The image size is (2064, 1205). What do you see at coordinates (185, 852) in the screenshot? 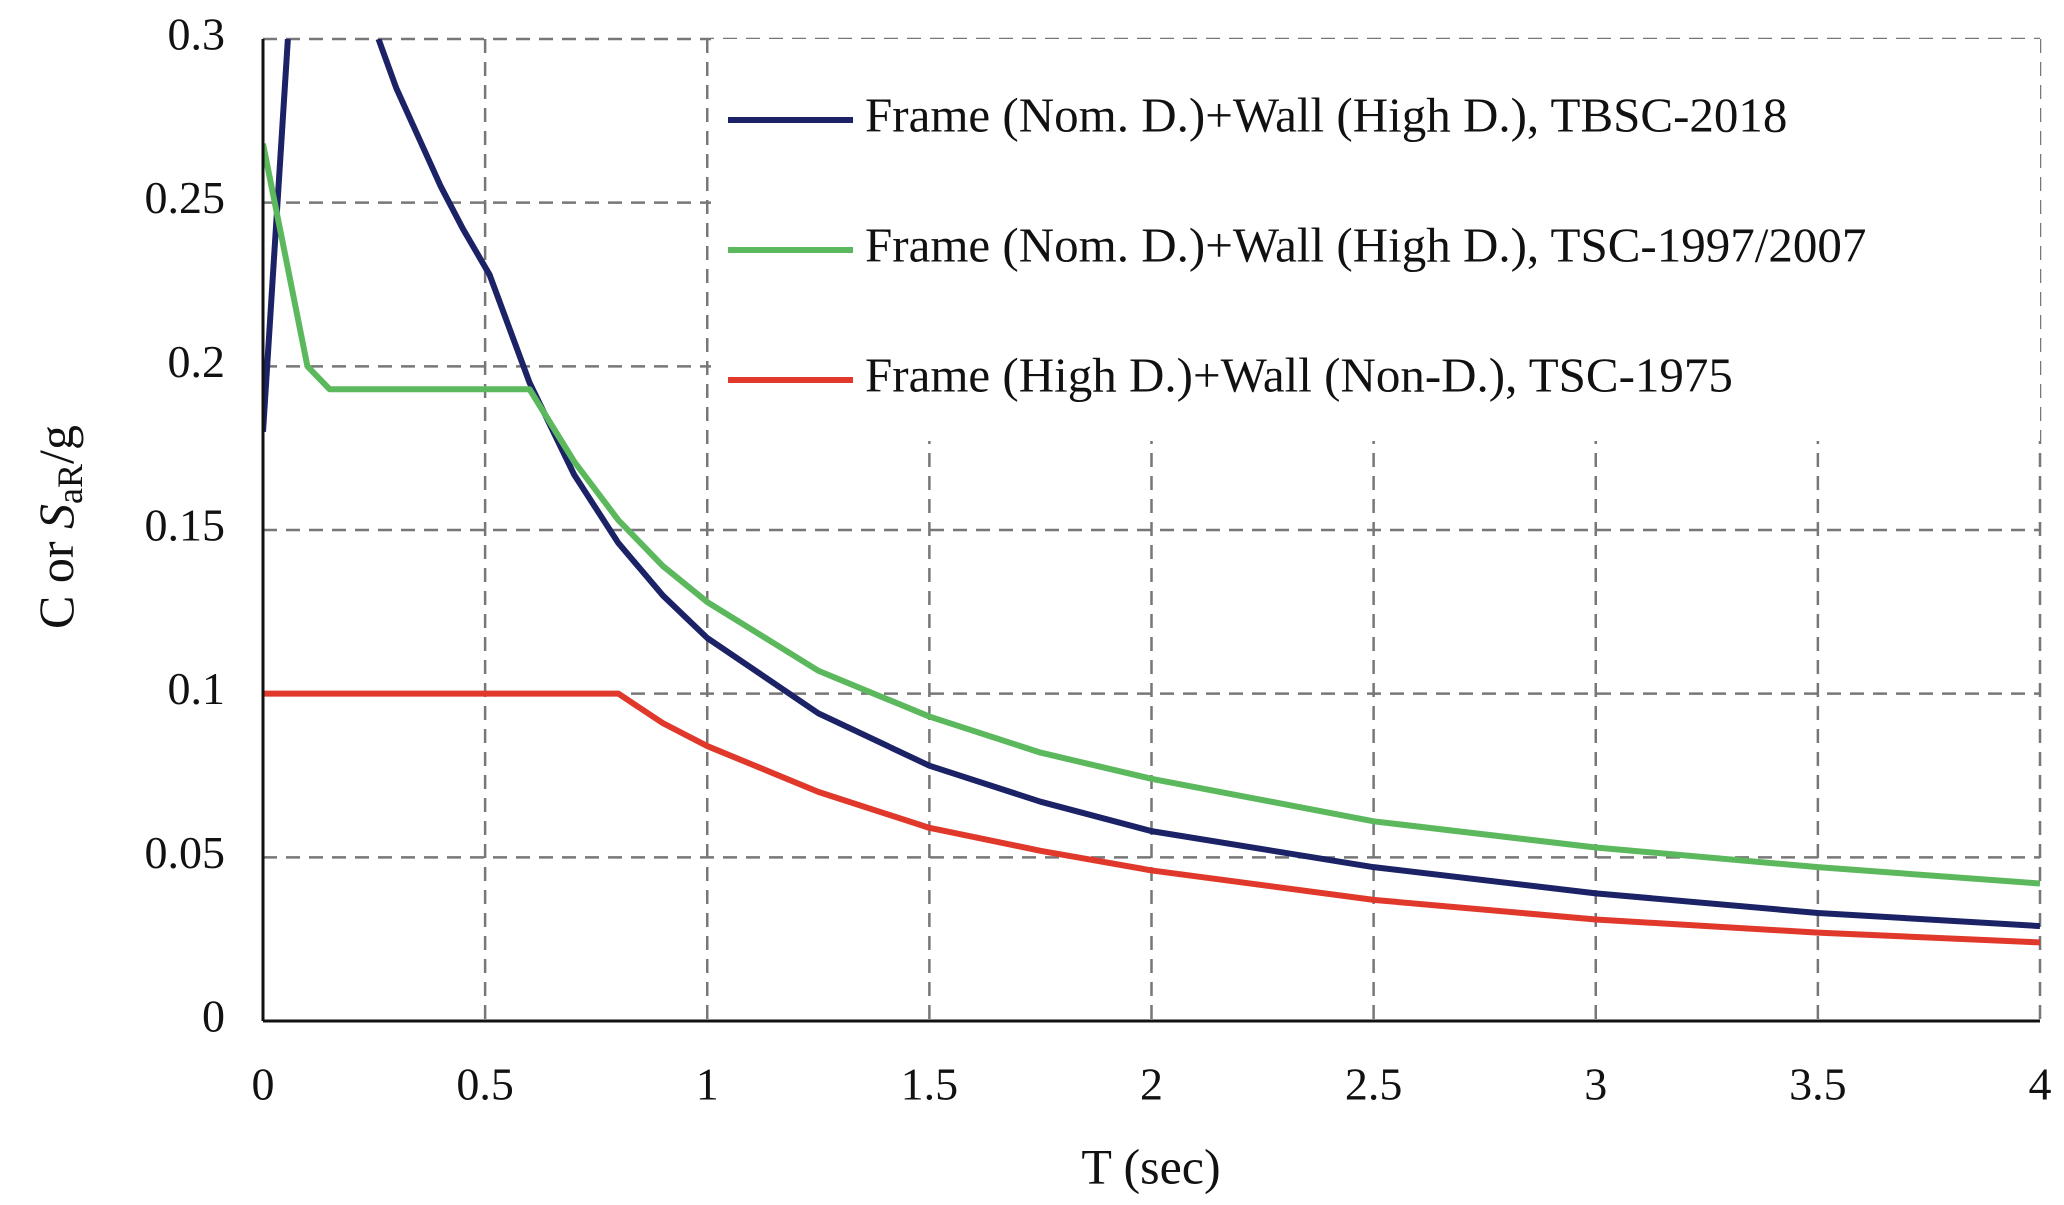
I see `y-tick-label: 0.05` at bounding box center [185, 852].